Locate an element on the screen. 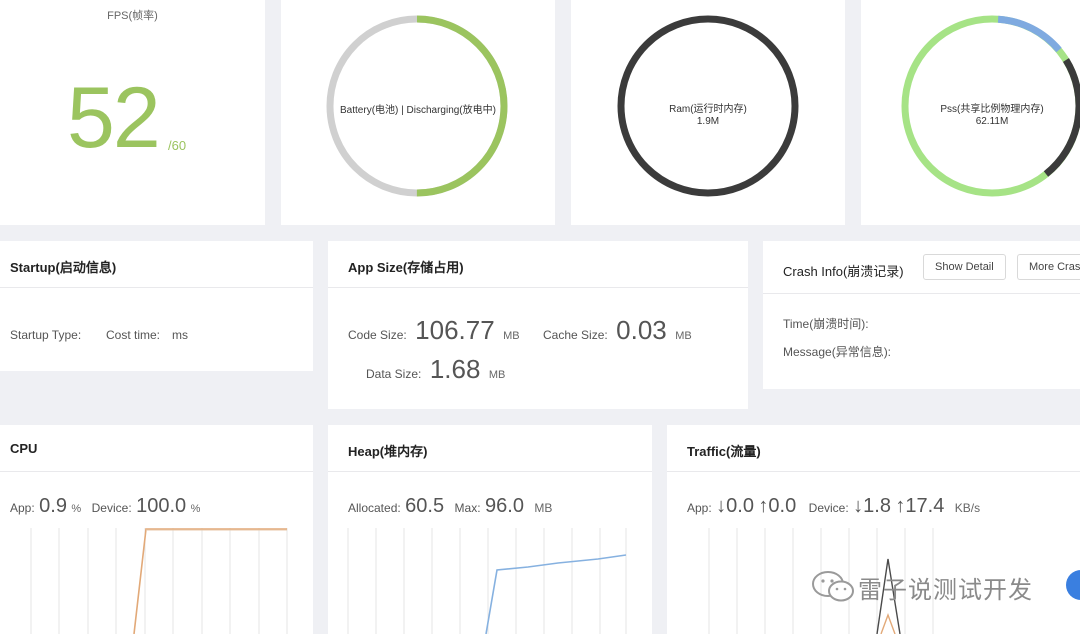 Image resolution: width=1080 pixels, height=634 pixels. startup-cost-unit: ms is located at coordinates (180, 335).